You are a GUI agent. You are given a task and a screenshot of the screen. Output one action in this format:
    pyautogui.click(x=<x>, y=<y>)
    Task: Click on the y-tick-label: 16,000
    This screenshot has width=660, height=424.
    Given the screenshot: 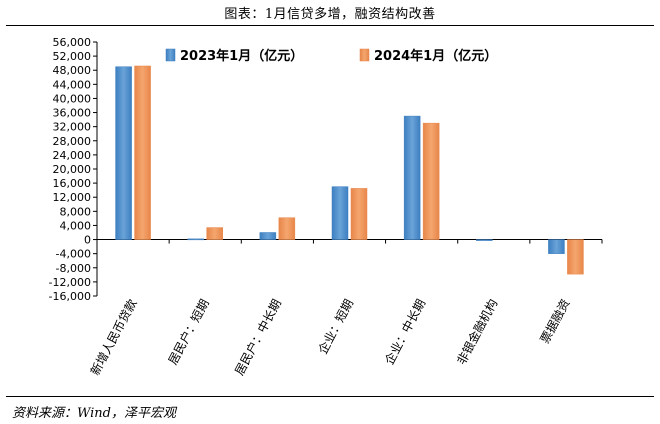 What is the action you would take?
    pyautogui.click(x=72, y=183)
    